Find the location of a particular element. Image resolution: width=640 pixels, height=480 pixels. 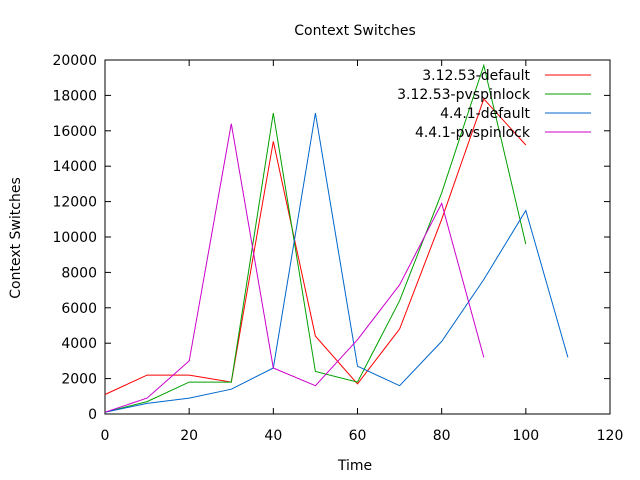

x-tick-label: 120 is located at coordinates (610, 436).